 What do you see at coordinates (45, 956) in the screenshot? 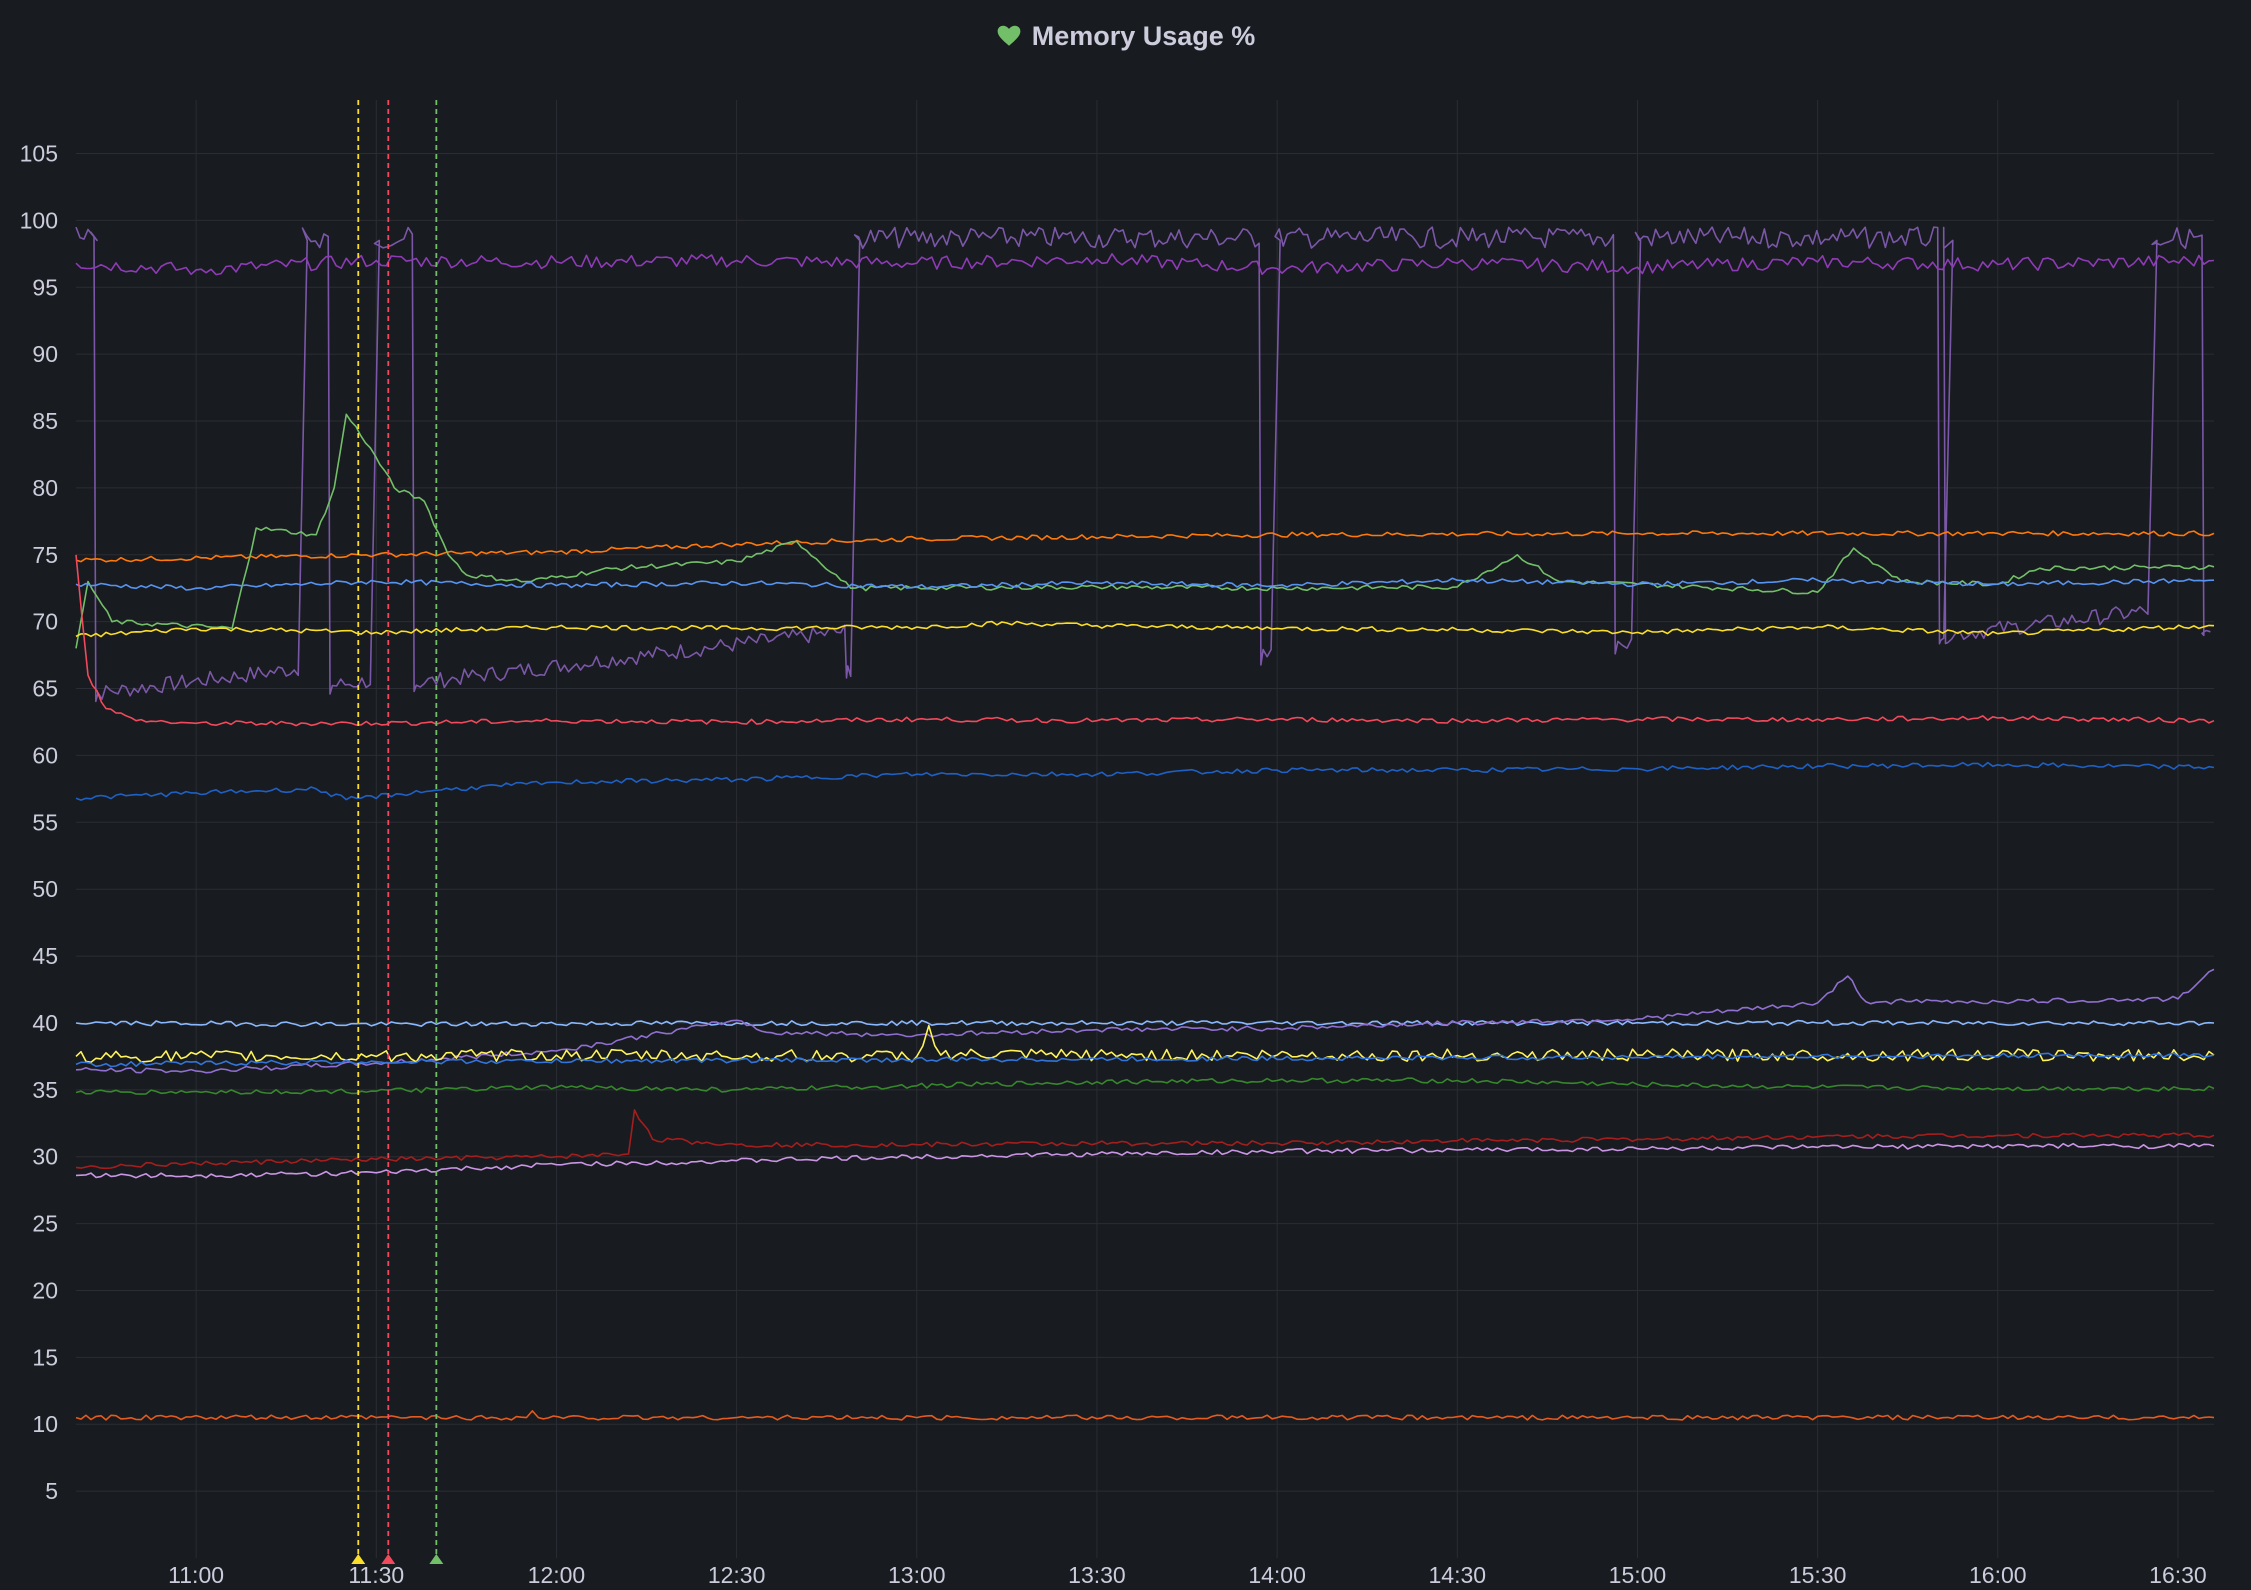
I see `y-tick-label: 45` at bounding box center [45, 956].